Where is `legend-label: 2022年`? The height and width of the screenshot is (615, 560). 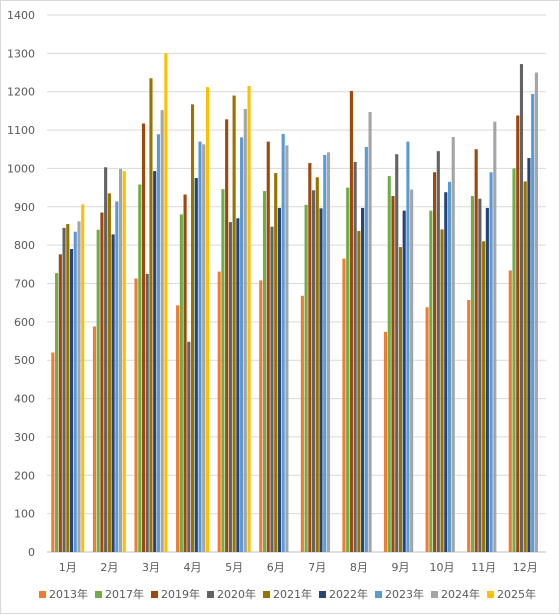
legend-label: 2022年 is located at coordinates (348, 594).